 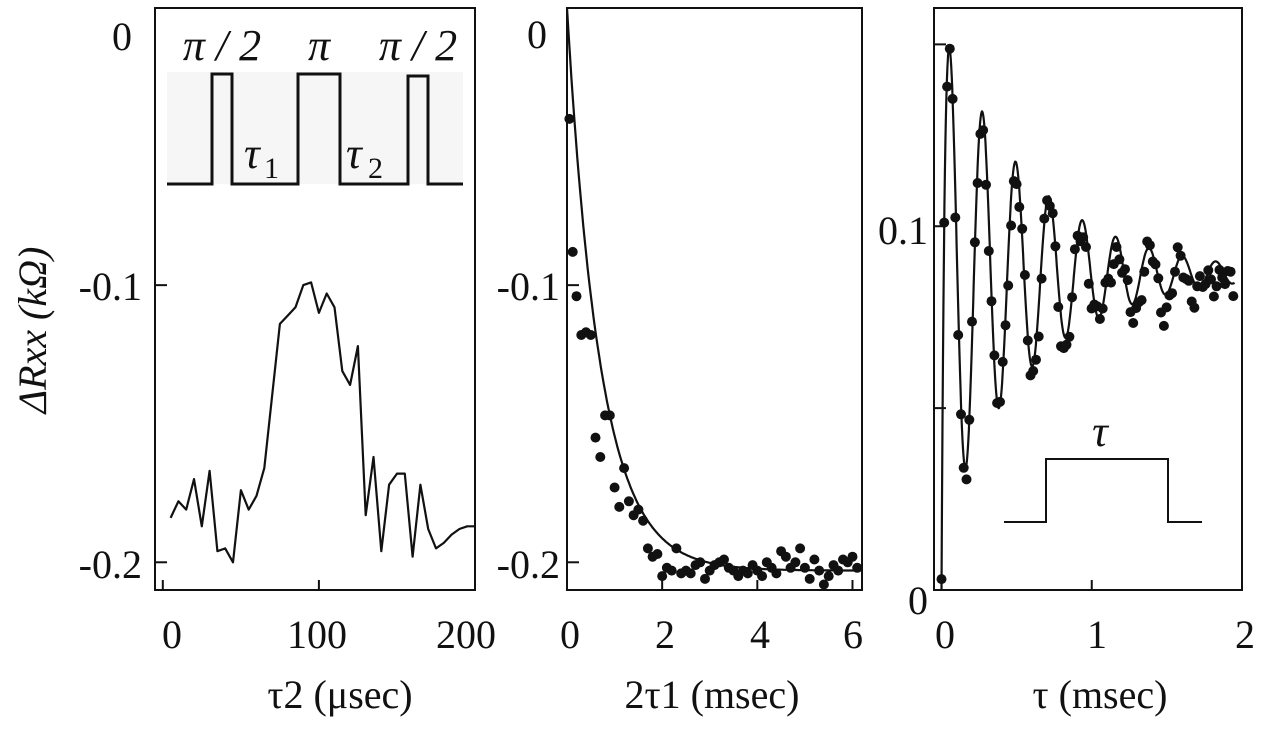 I want to click on left-xtick-label-0: 0, so click(x=172, y=634).